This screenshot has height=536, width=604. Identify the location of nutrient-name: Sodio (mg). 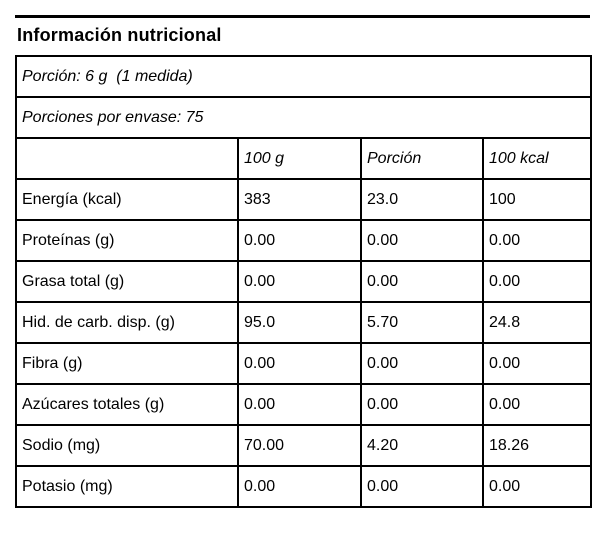
(127, 445).